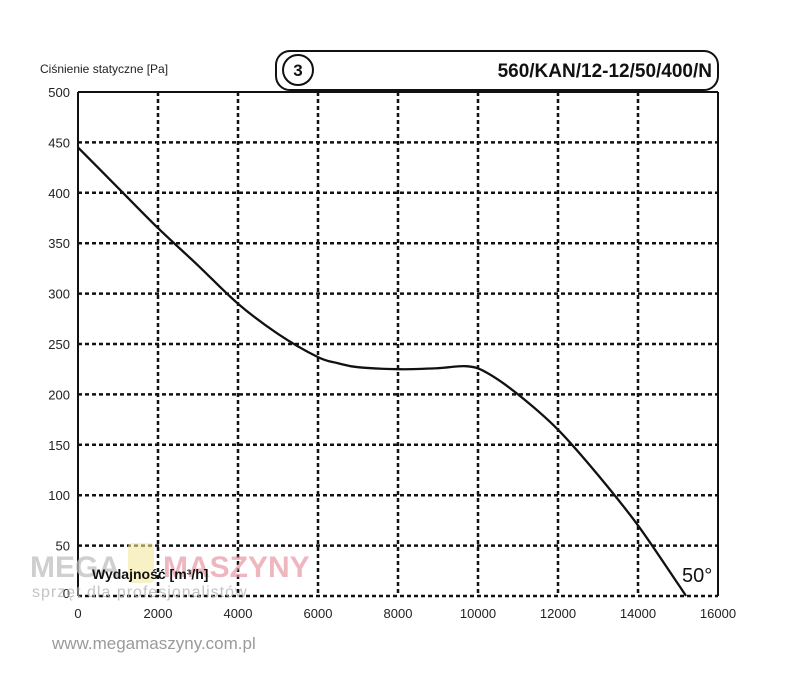  What do you see at coordinates (59, 193) in the screenshot?
I see `y-tick-label: 400` at bounding box center [59, 193].